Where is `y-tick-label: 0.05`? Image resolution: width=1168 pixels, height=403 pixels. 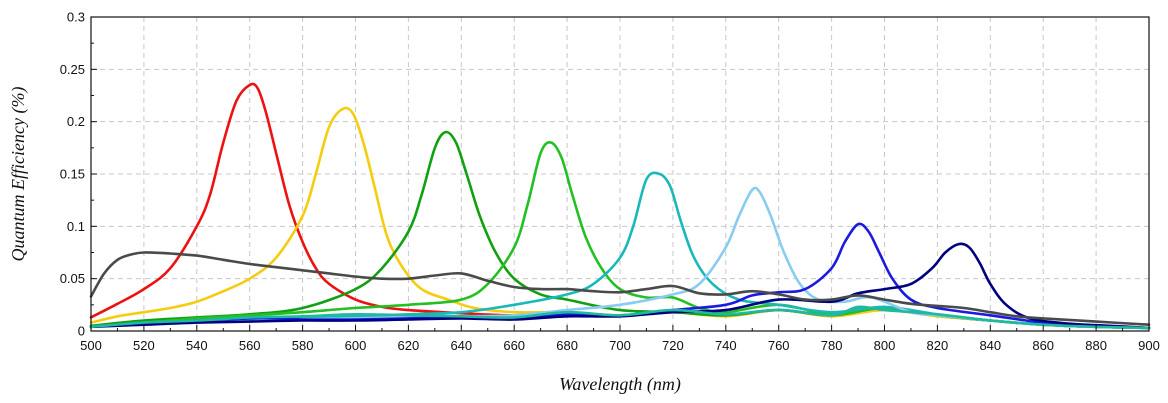 y-tick-label: 0.05 is located at coordinates (72, 278).